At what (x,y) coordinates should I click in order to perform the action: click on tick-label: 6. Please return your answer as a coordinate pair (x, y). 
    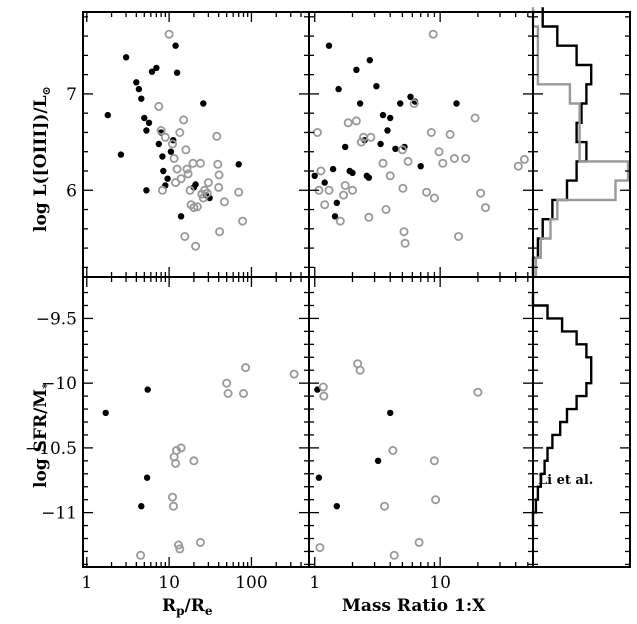
    Looking at the image, I should click on (71, 191).